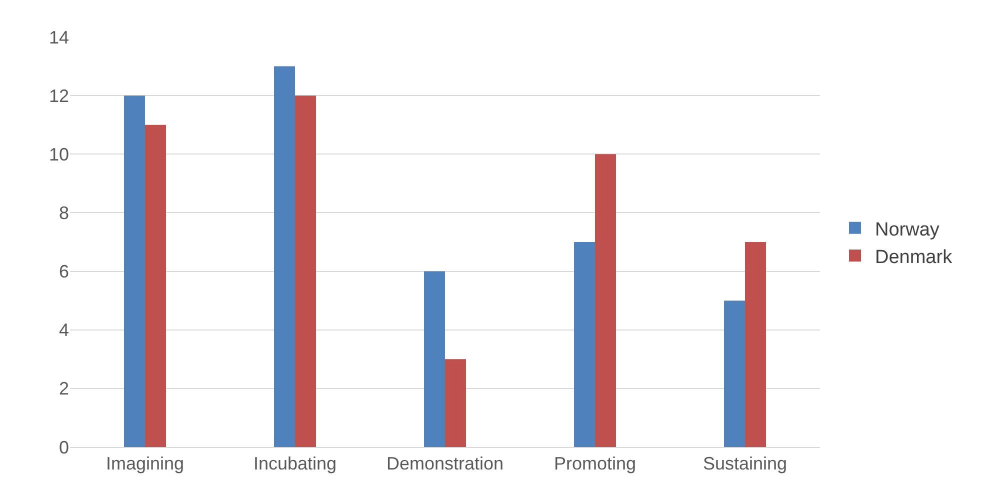 This screenshot has height=504, width=988. What do you see at coordinates (63, 330) in the screenshot?
I see `y-tick-label: 4` at bounding box center [63, 330].